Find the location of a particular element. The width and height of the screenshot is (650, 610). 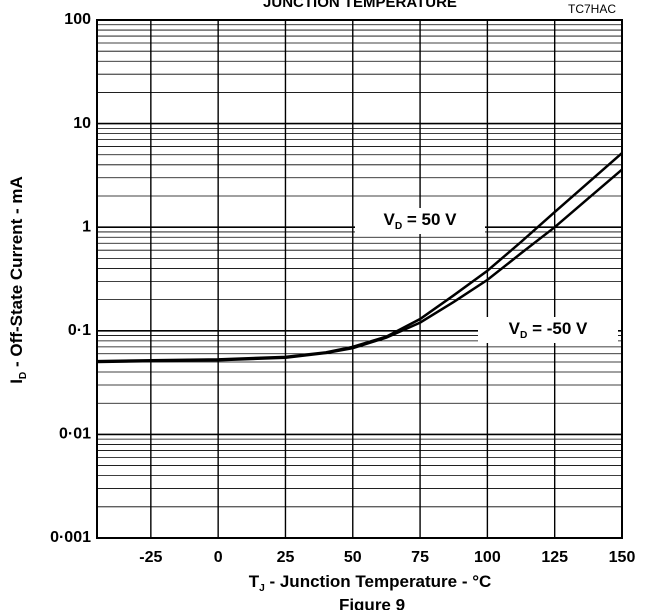

figure-code: TC7HAC is located at coordinates (592, 9).